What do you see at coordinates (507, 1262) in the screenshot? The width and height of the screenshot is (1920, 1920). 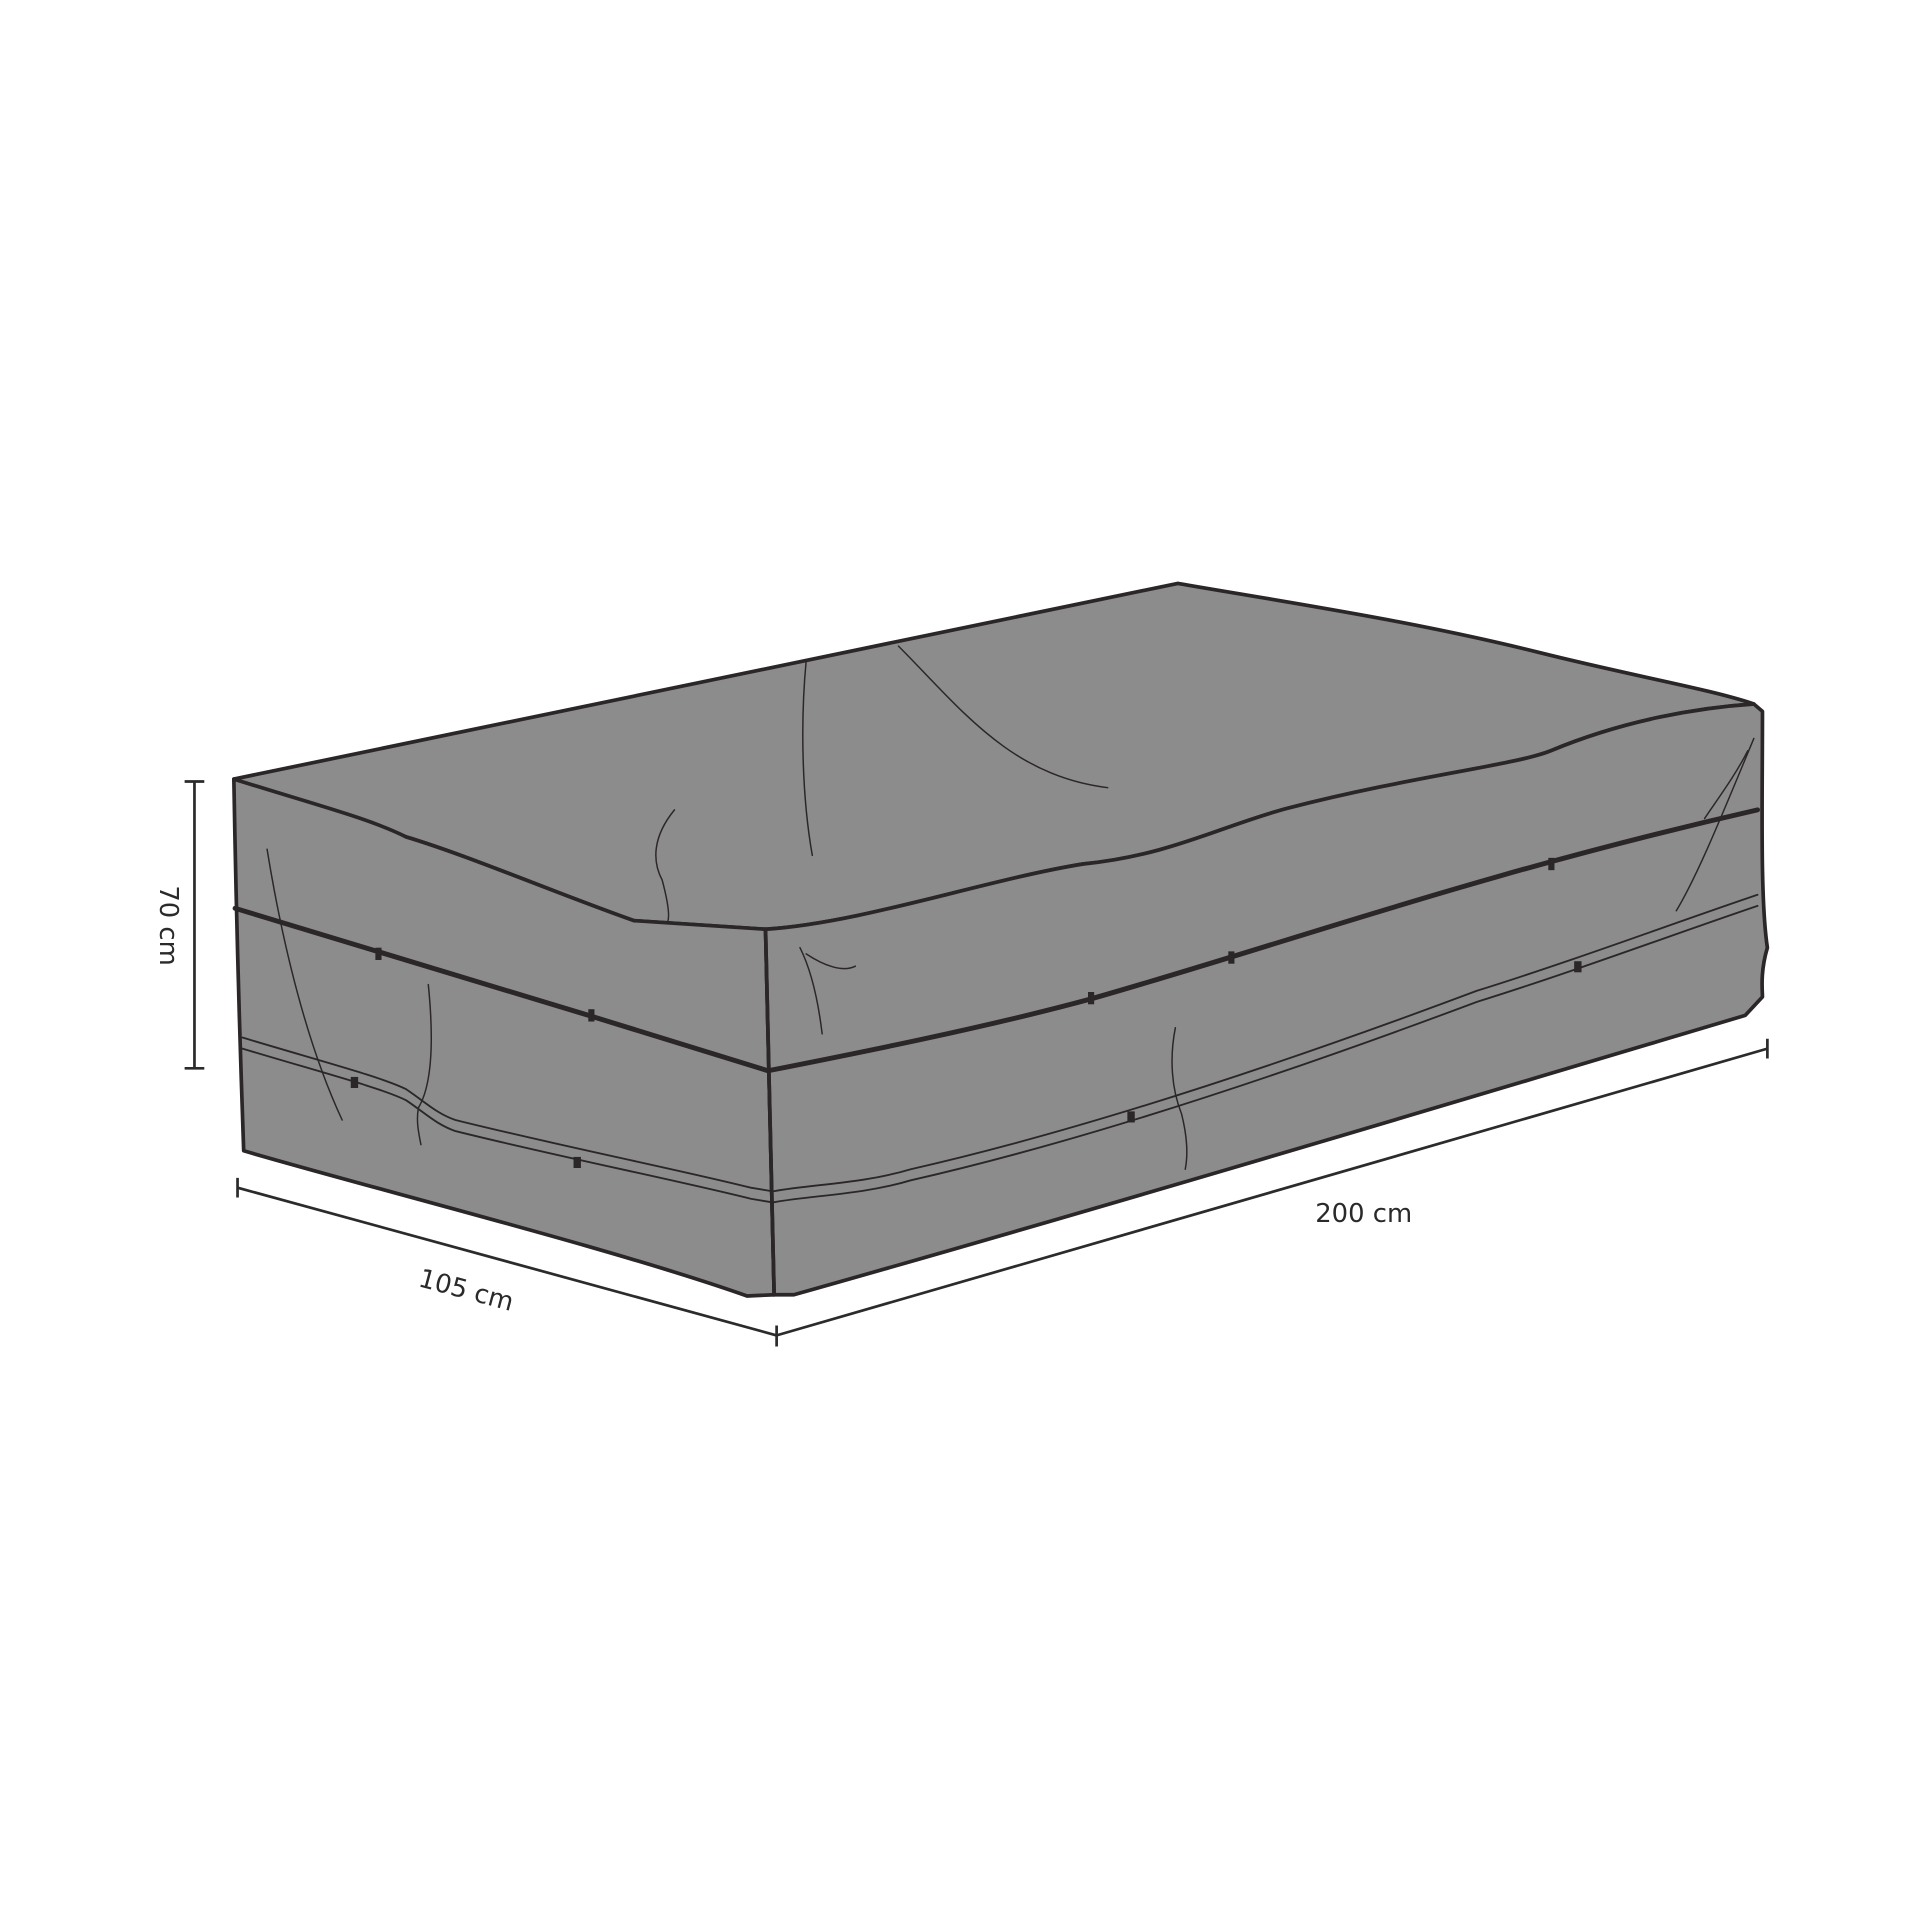 I see `depth-dimension-line` at bounding box center [507, 1262].